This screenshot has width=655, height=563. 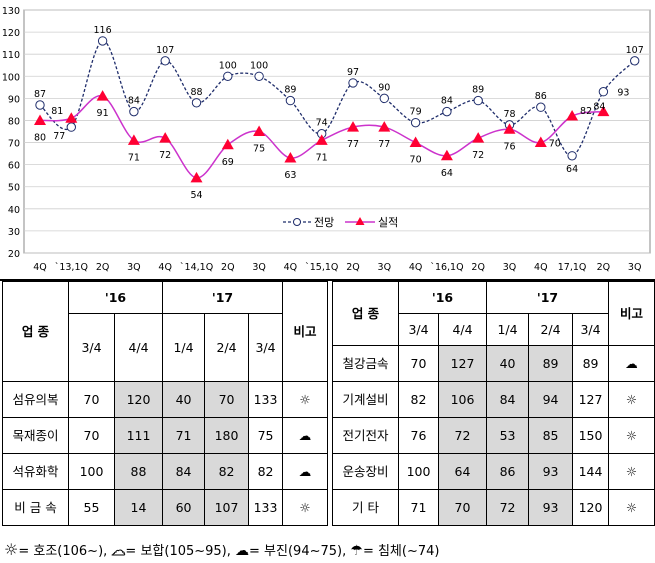 What do you see at coordinates (290, 90) in the screenshot?
I see `forecast-data-label: 89` at bounding box center [290, 90].